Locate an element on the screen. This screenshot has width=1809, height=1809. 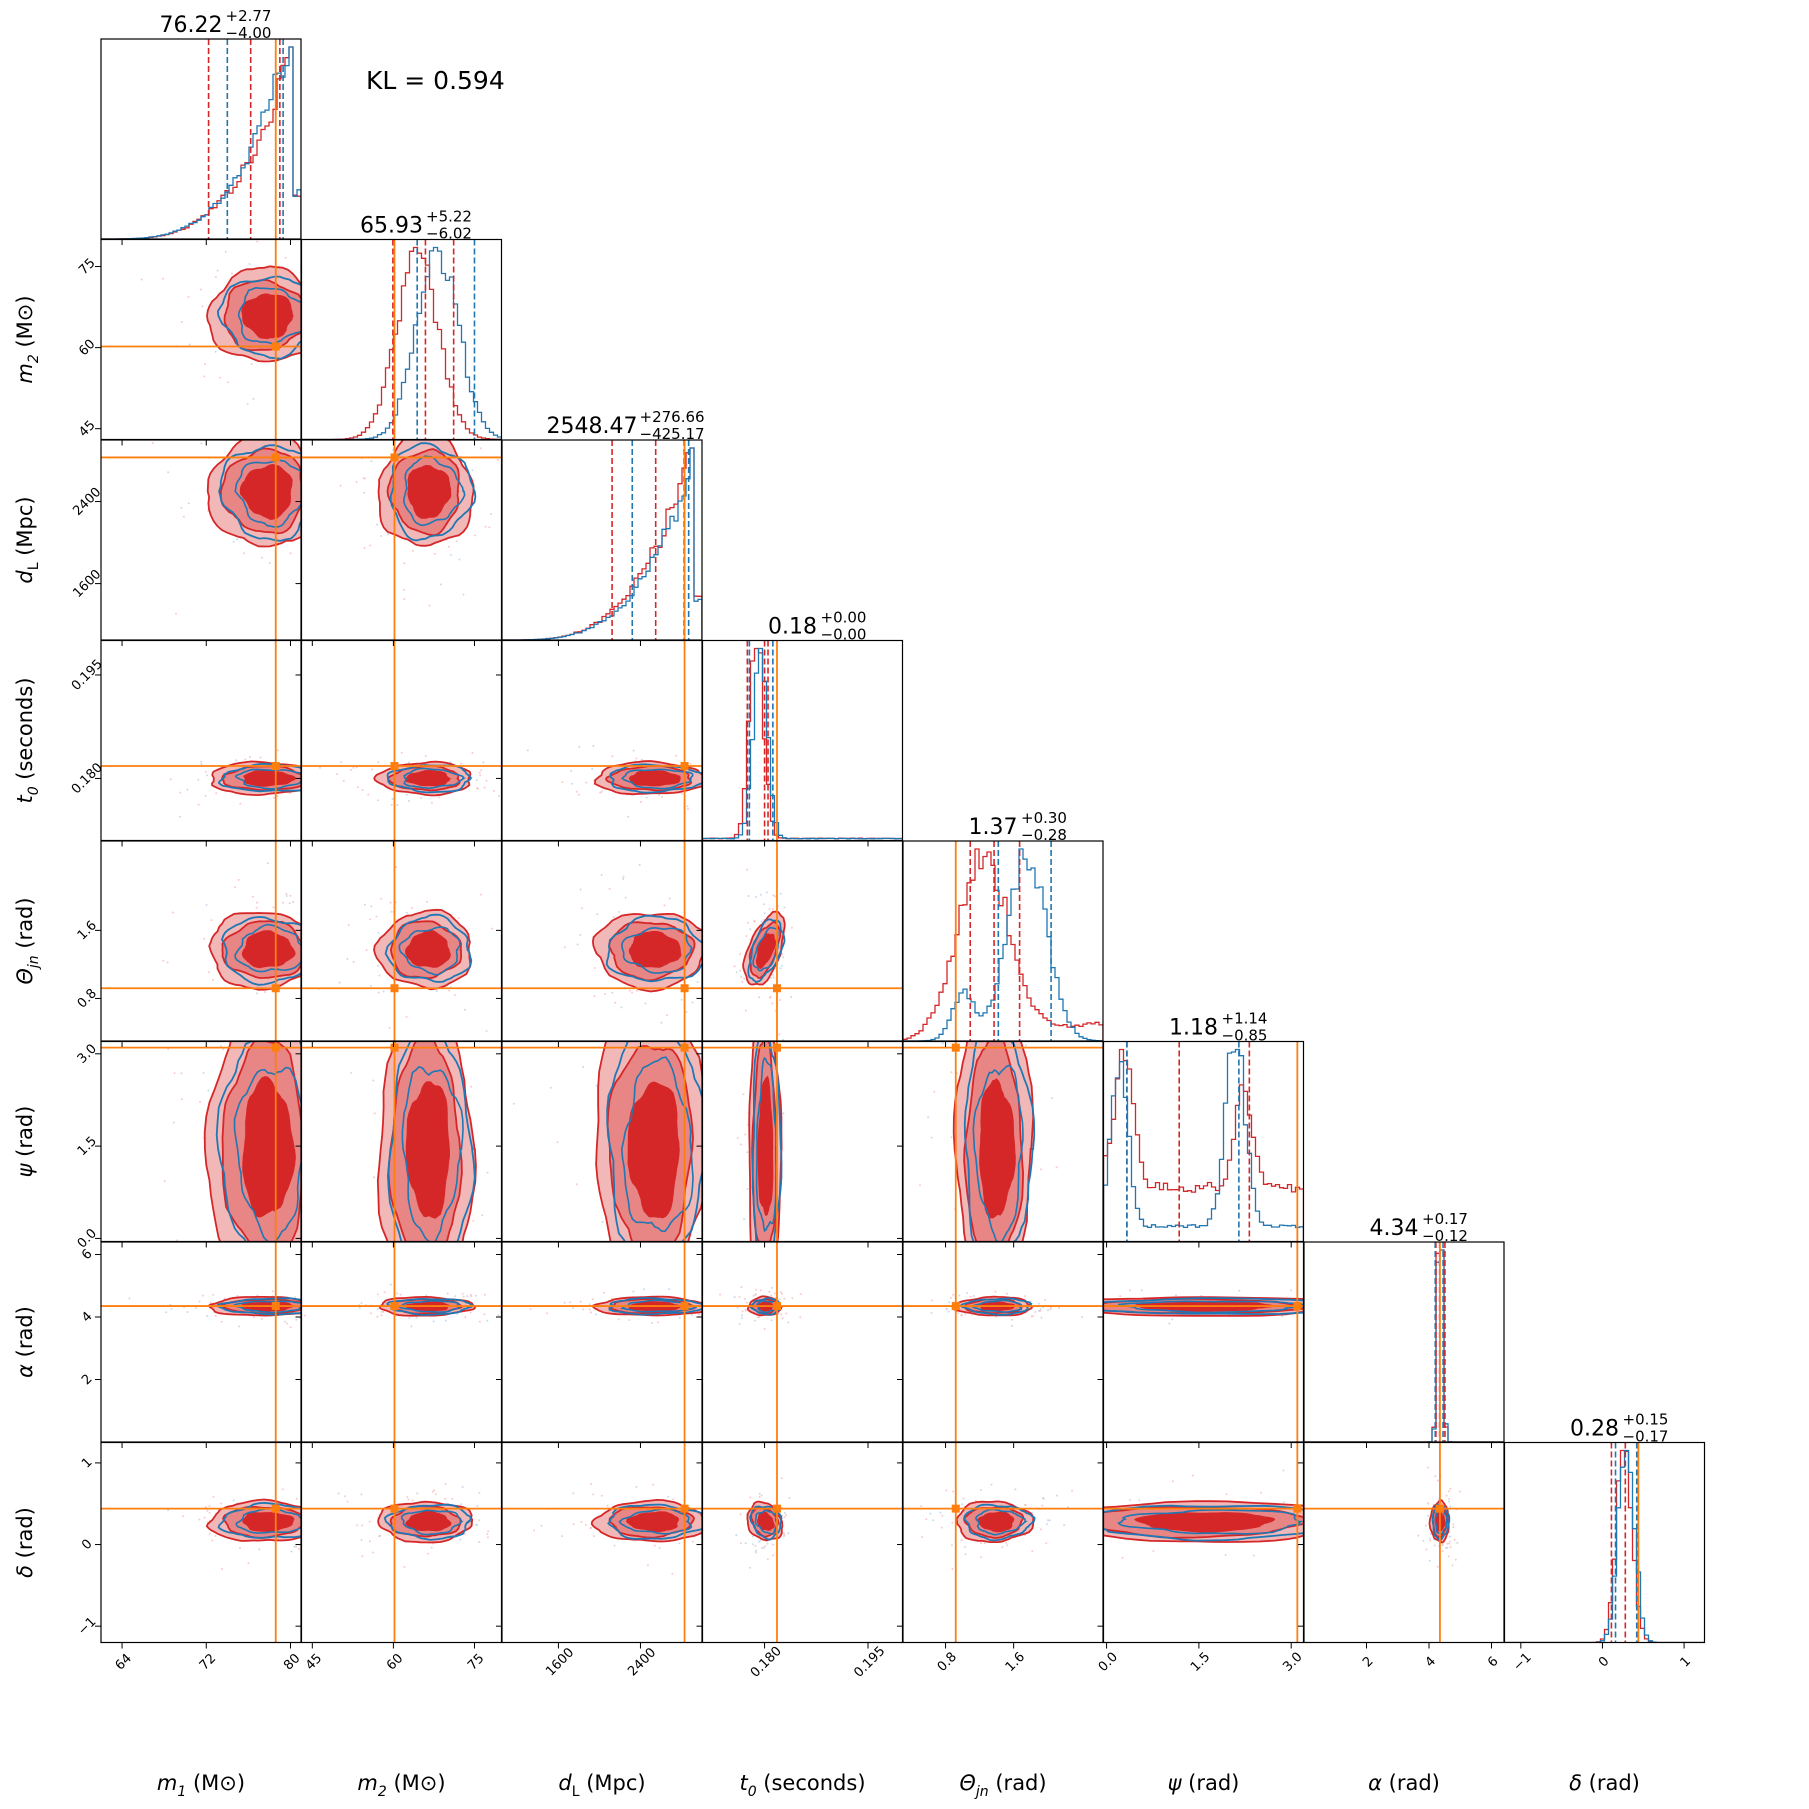
blue-contour-inner is located at coordinates (434, 491).